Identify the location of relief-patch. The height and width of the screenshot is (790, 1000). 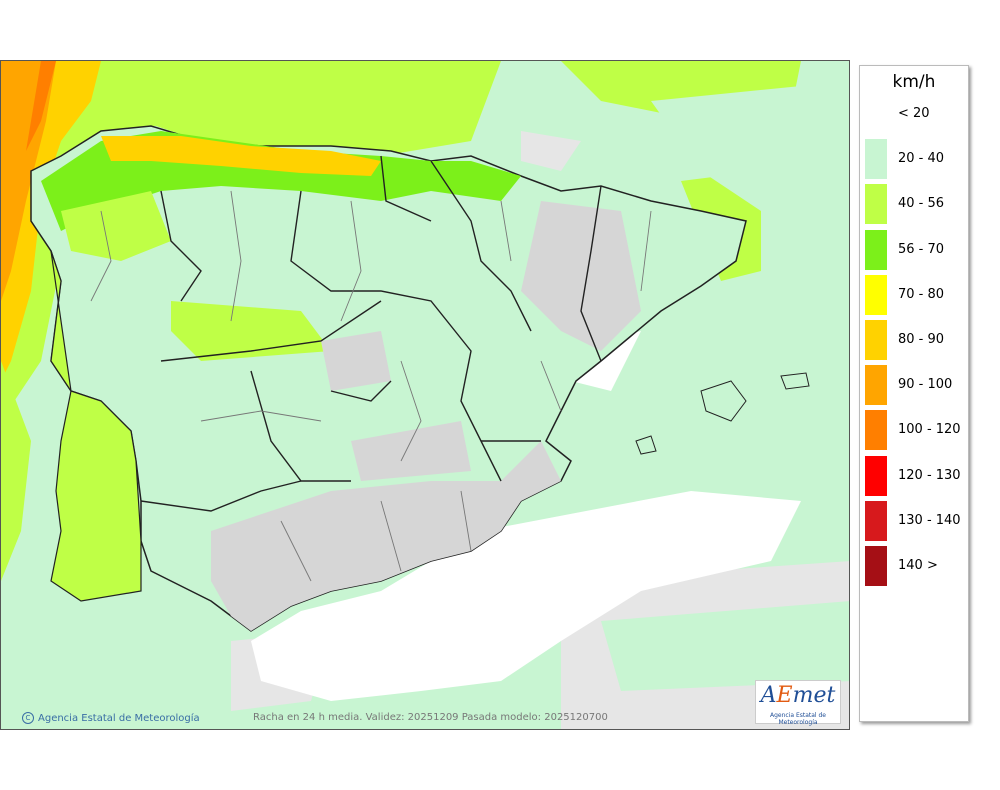
(551, 151).